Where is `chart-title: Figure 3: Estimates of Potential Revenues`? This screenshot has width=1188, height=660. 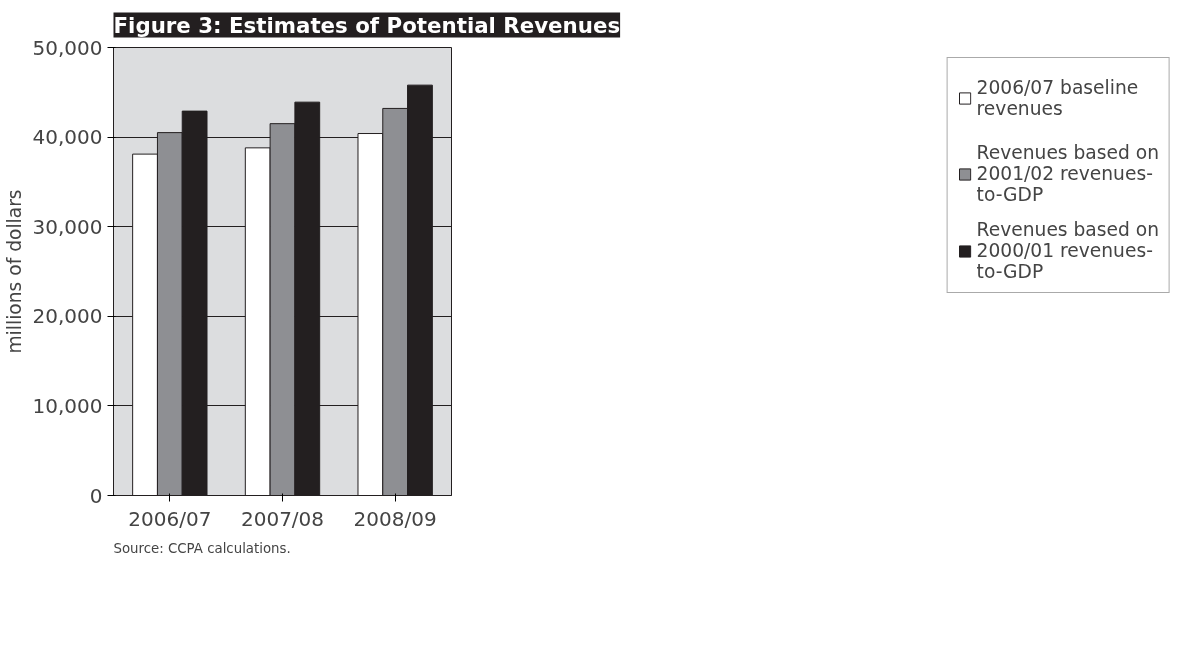
chart-title: Figure 3: Estimates of Potential Revenues is located at coordinates (367, 25).